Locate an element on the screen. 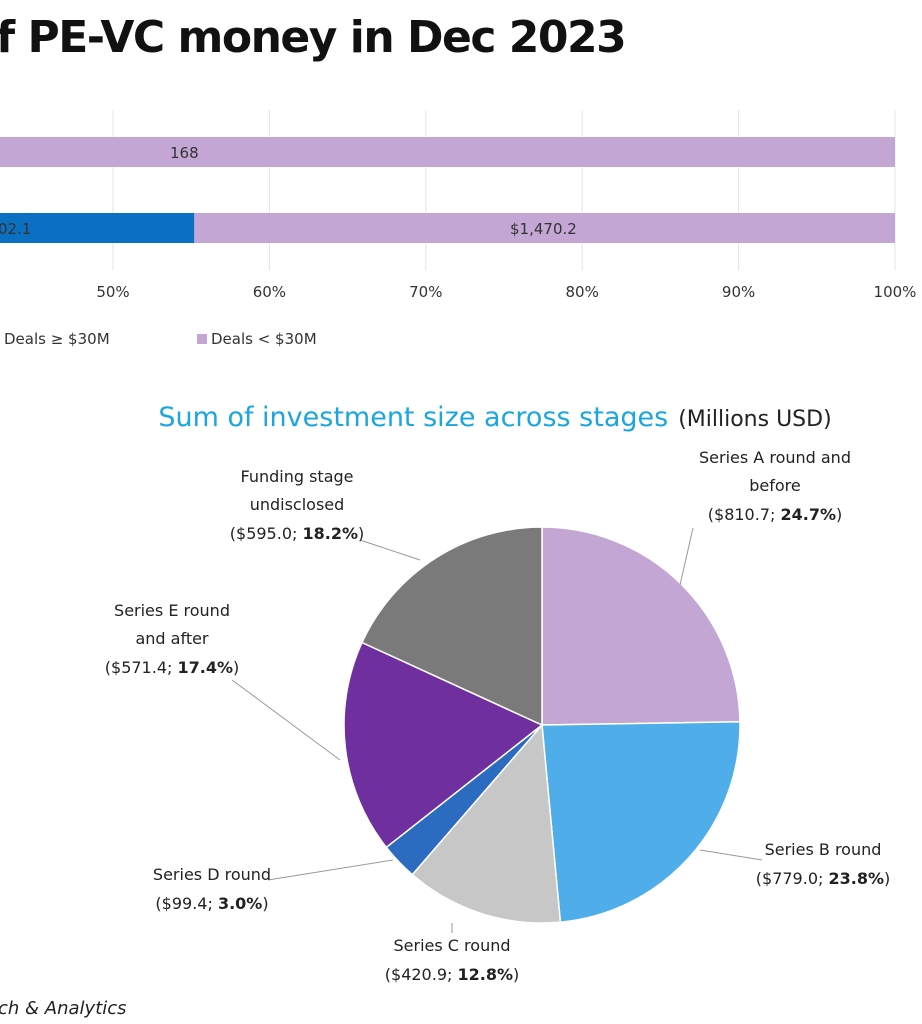 The width and height of the screenshot is (922, 1024). bar-label: $1,470.2 is located at coordinates (543, 229).